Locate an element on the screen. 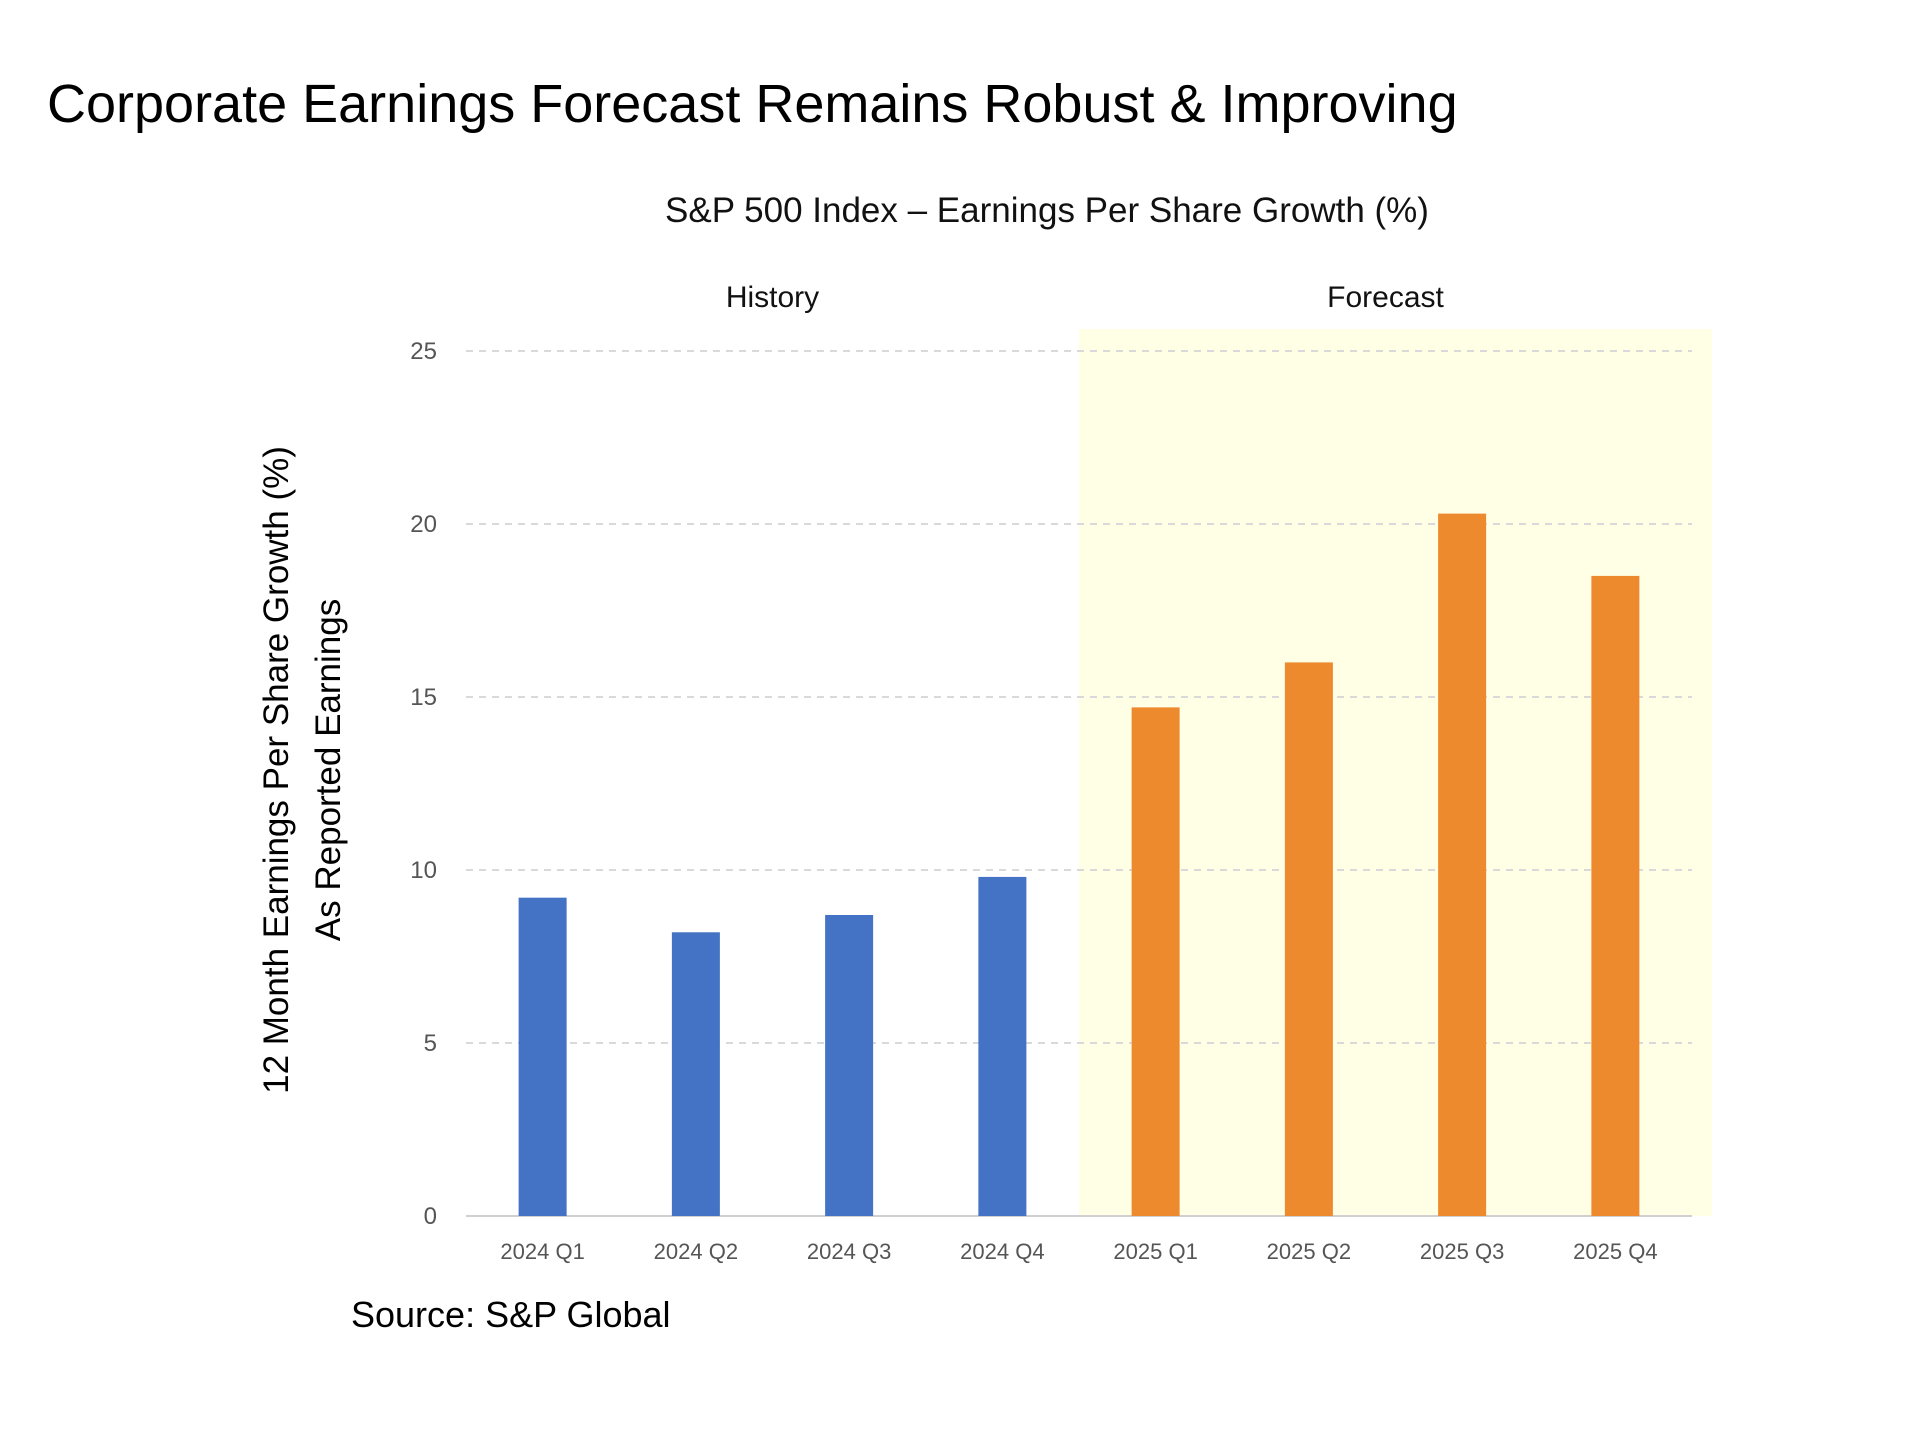 This screenshot has width=1920, height=1440. x-tick-label: 2024 Q1 is located at coordinates (542, 1251).